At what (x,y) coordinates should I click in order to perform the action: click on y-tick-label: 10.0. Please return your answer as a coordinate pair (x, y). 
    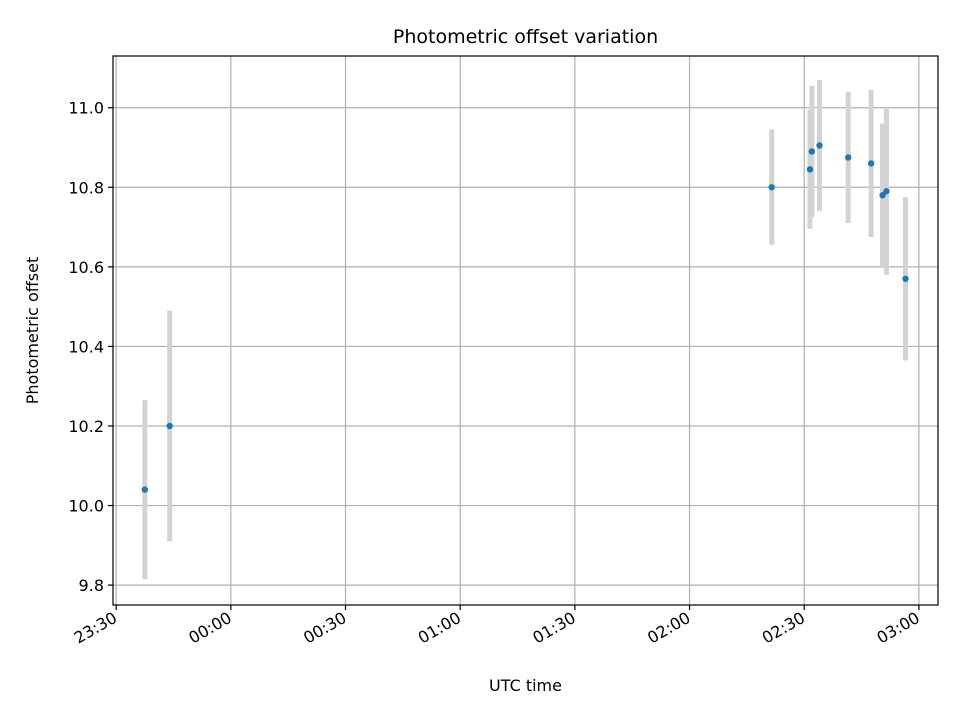
    Looking at the image, I should click on (86, 506).